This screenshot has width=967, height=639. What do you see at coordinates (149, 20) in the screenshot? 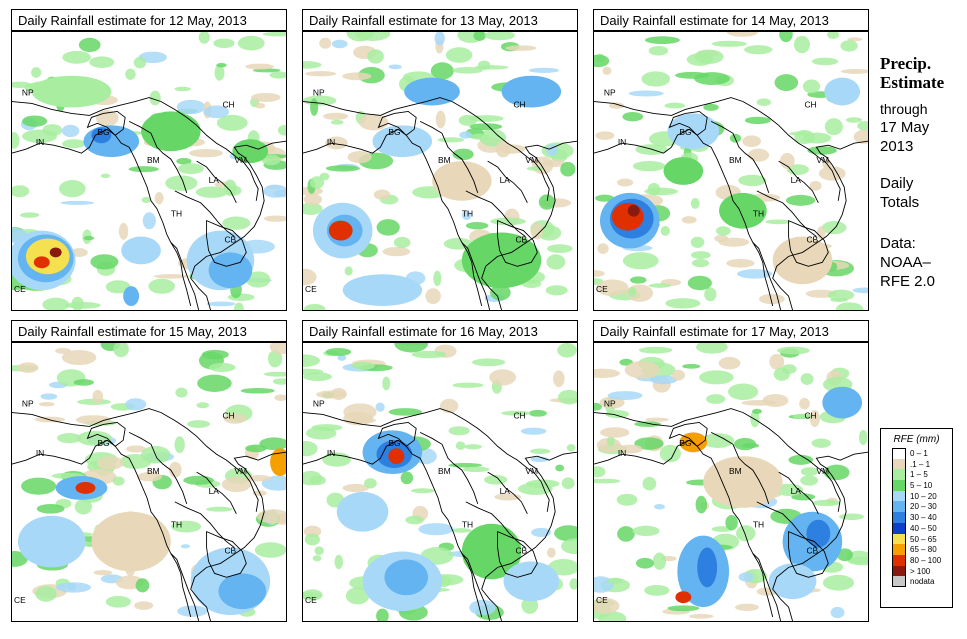
I see `panel-title: Daily Rainfall estimate for 12 May, 2013` at bounding box center [149, 20].